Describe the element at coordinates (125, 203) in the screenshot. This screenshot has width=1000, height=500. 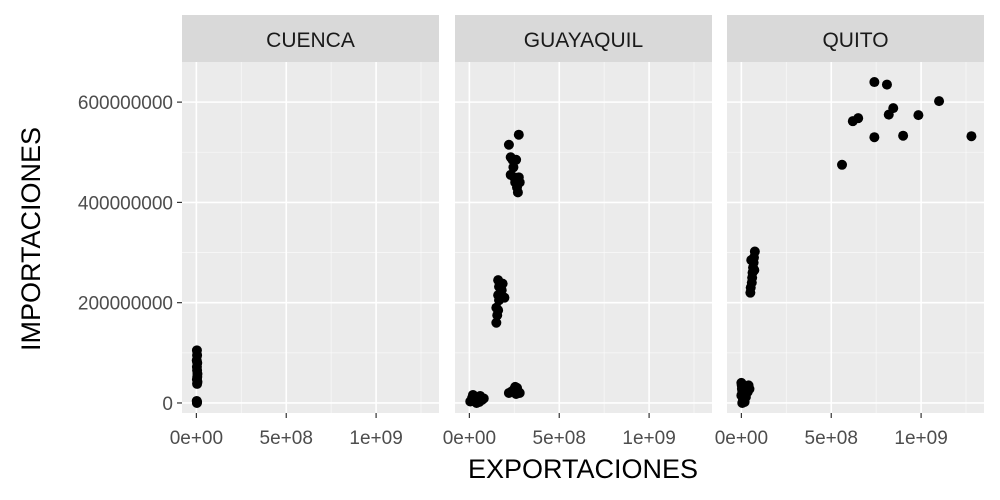
I see `y-tick-label: 400000000` at that location.